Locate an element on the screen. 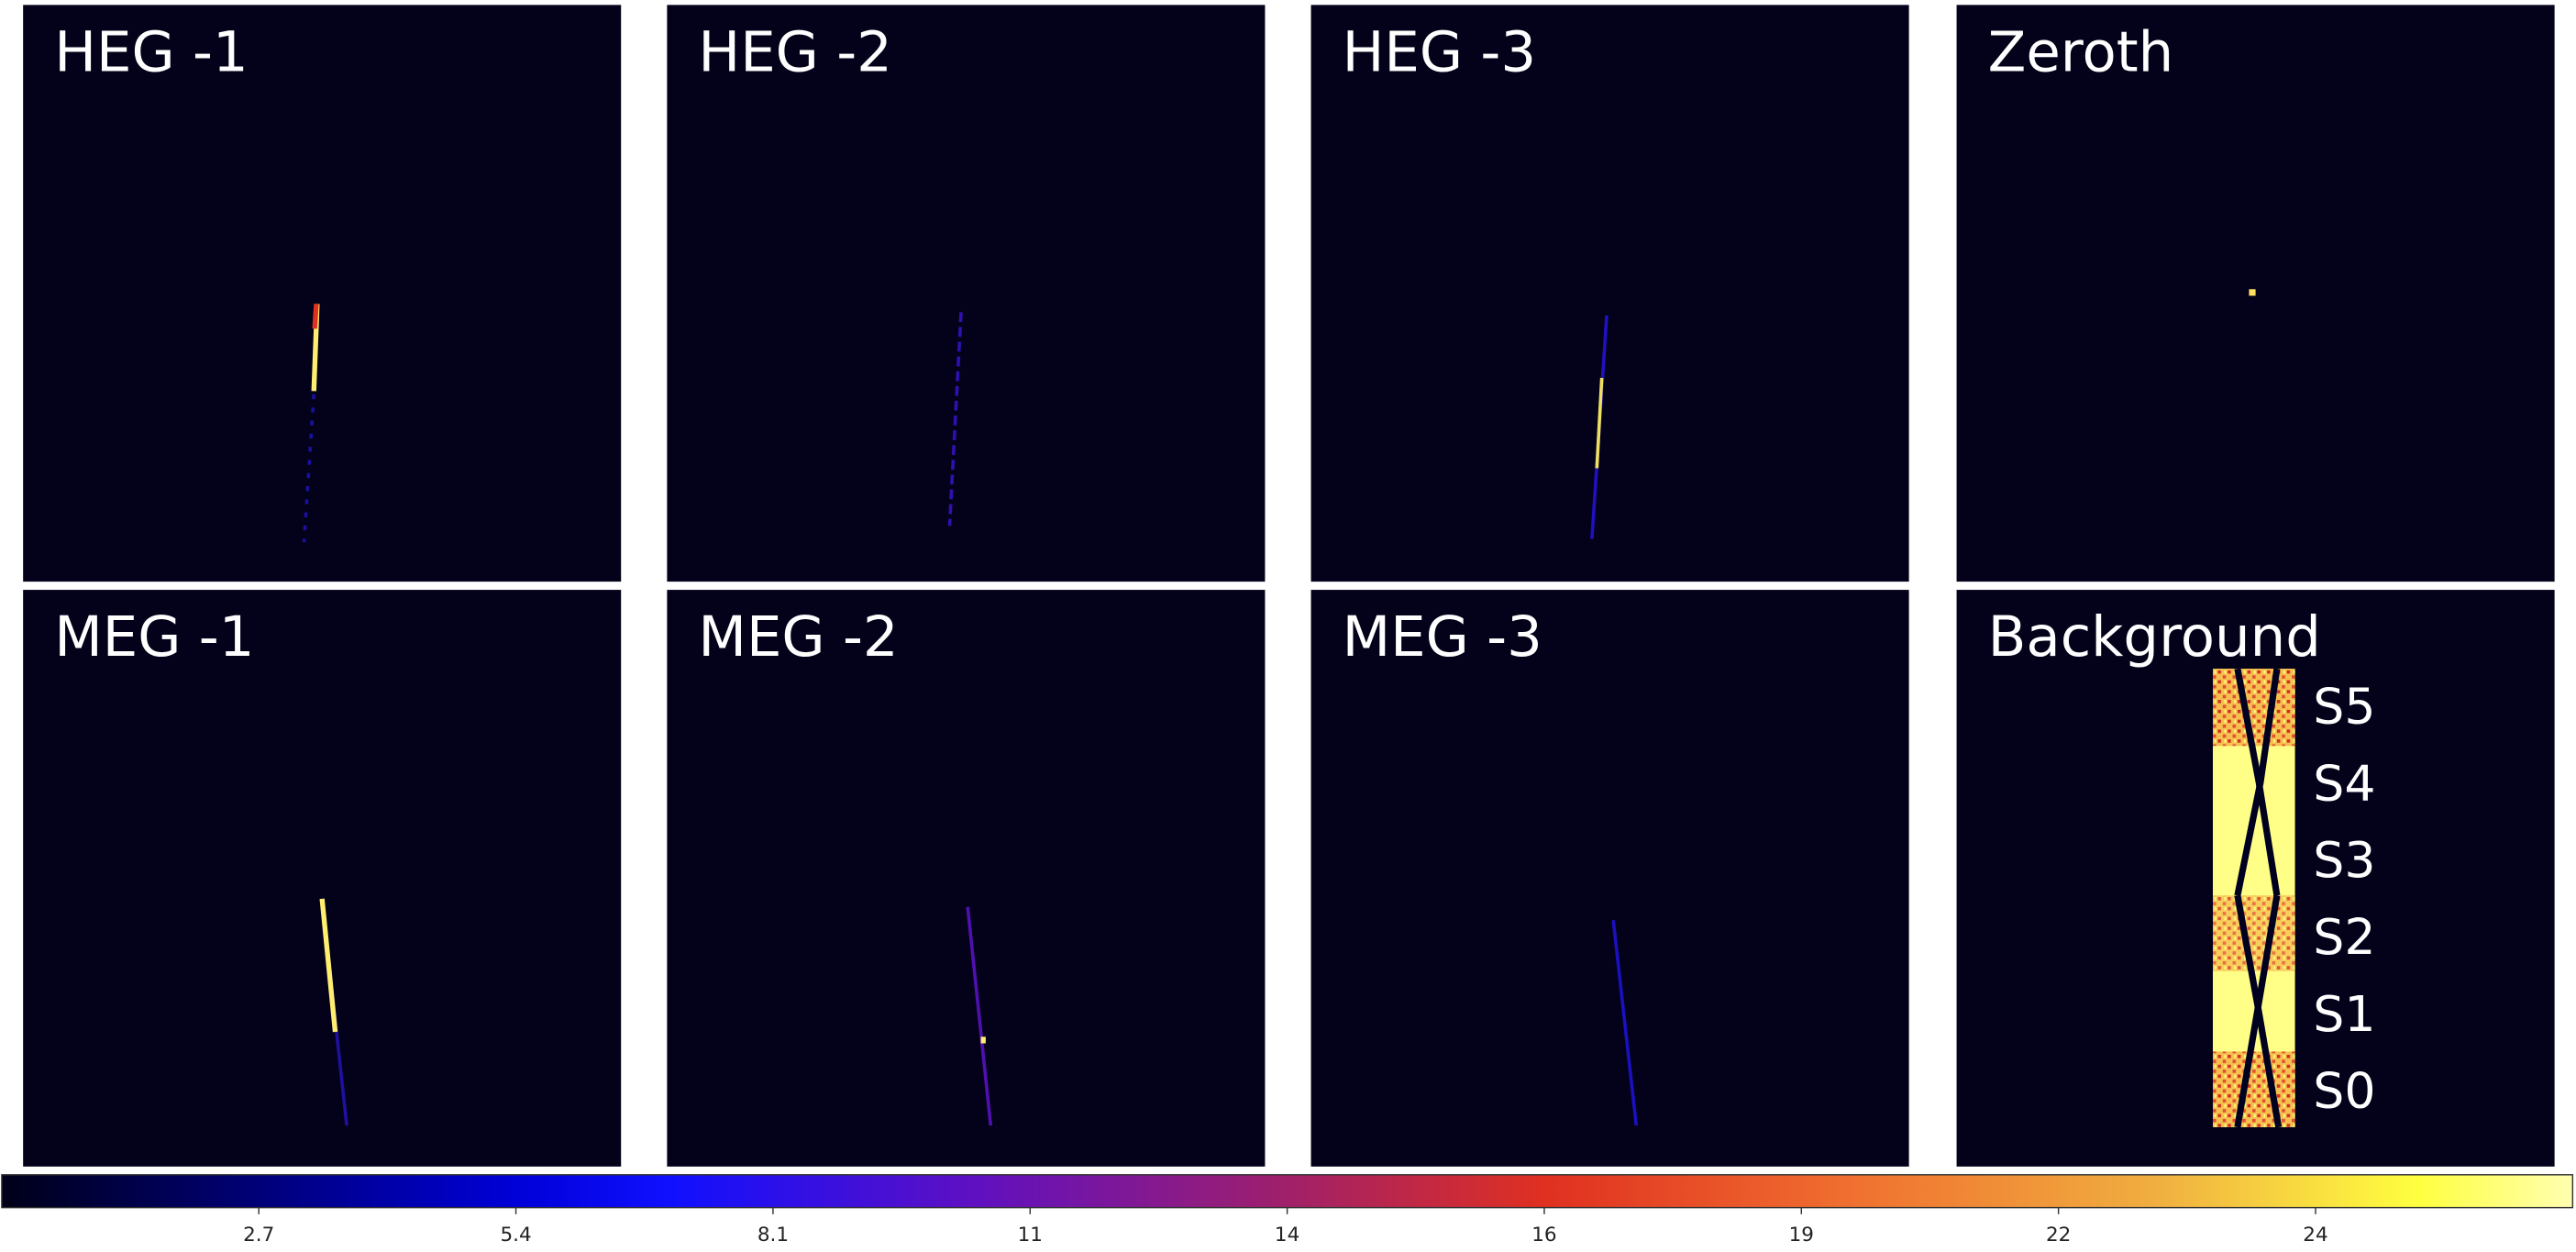 The height and width of the screenshot is (1252, 2576). chip-label: S3 is located at coordinates (2344, 860).